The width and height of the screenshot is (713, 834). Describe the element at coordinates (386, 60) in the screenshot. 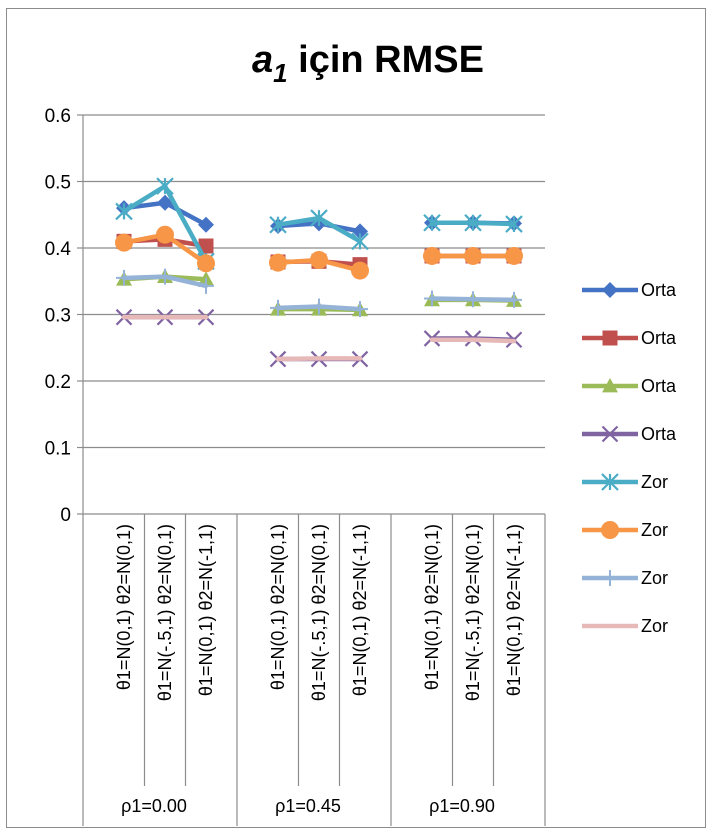

I see `chart-title-rest: için RMSE` at that location.